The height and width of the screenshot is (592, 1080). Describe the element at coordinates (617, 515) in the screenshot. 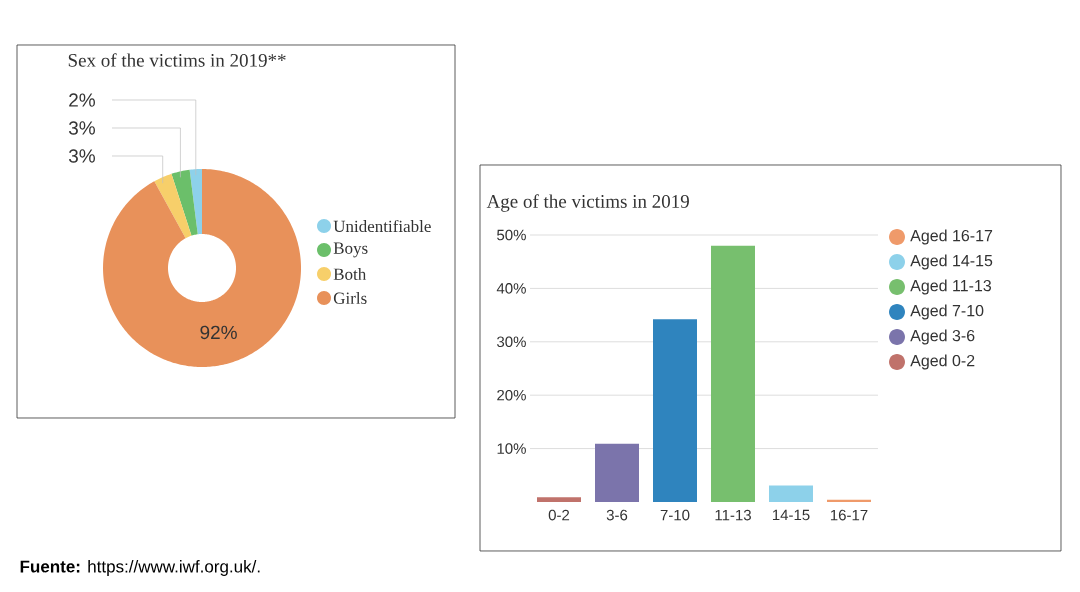

I see `x-tick-label: 3-6` at that location.